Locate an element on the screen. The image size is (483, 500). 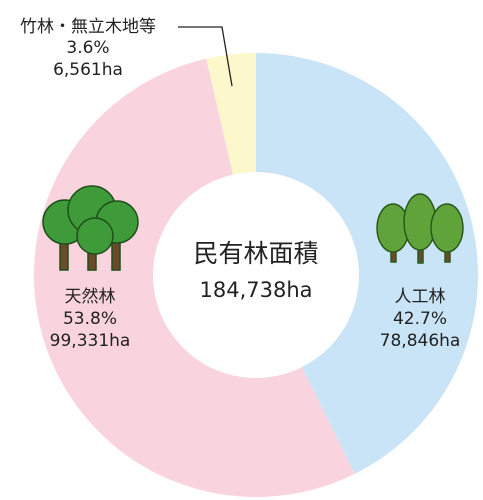
area-label: 99,331ha is located at coordinates (90, 341).